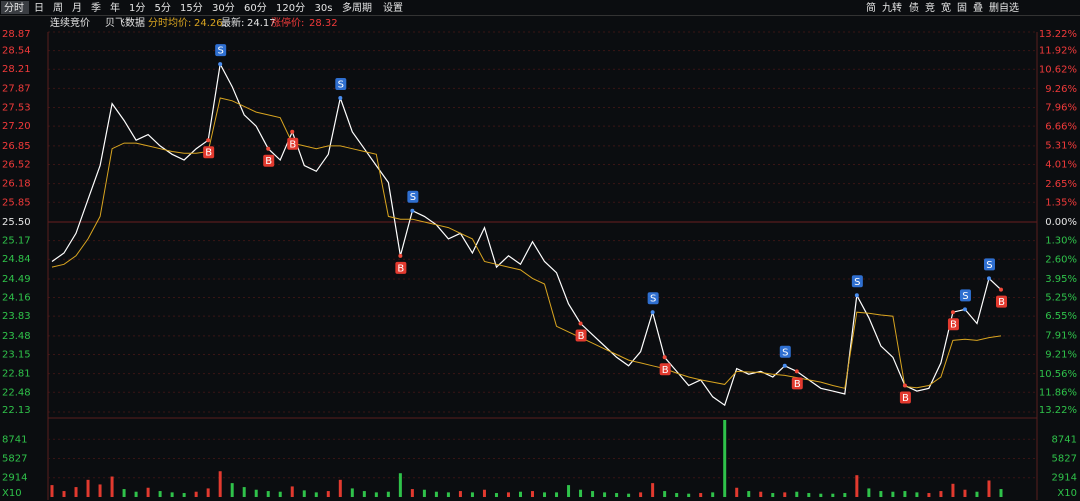  What do you see at coordinates (978, 8) in the screenshot?
I see `toolbar-button: 叠` at bounding box center [978, 8].